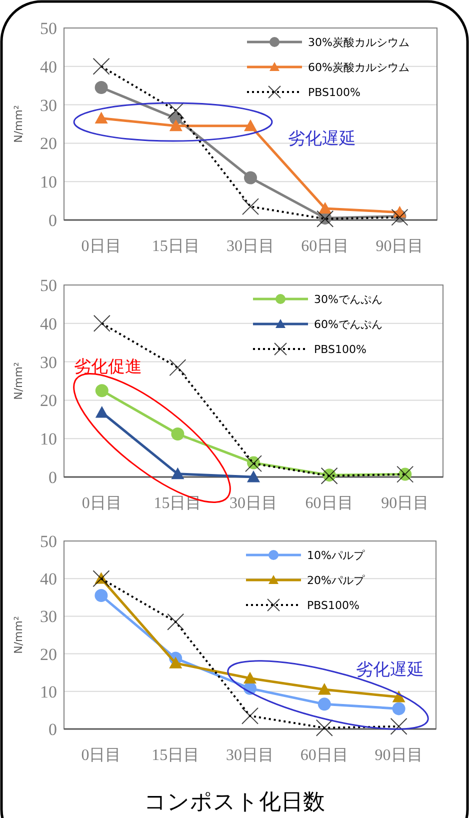 The height and width of the screenshot is (818, 469). Describe the element at coordinates (234, 802) in the screenshot. I see `x-axis-title: コンポスト化日数` at that location.